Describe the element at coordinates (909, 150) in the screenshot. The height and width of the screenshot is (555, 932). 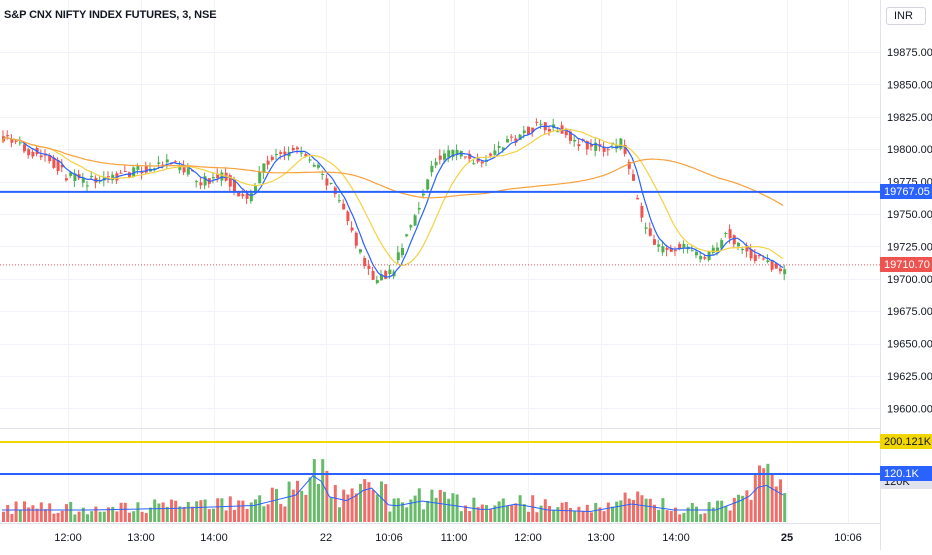
I see `price-tick-label: 19800.00` at that location.